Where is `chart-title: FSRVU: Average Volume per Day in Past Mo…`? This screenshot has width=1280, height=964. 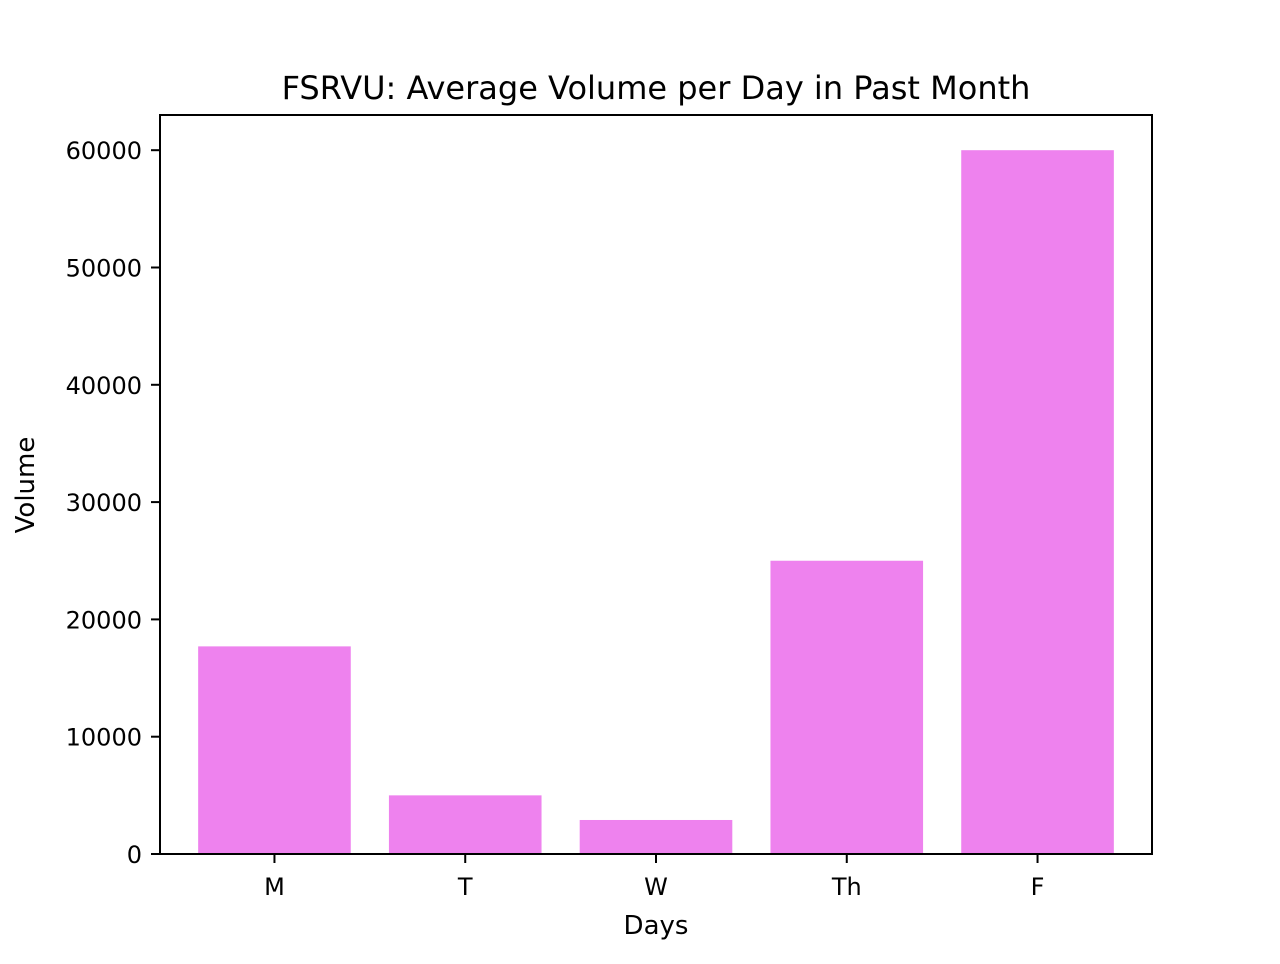
chart-title: FSRVU: Average Volume per Day in Past Mo… is located at coordinates (656, 88).